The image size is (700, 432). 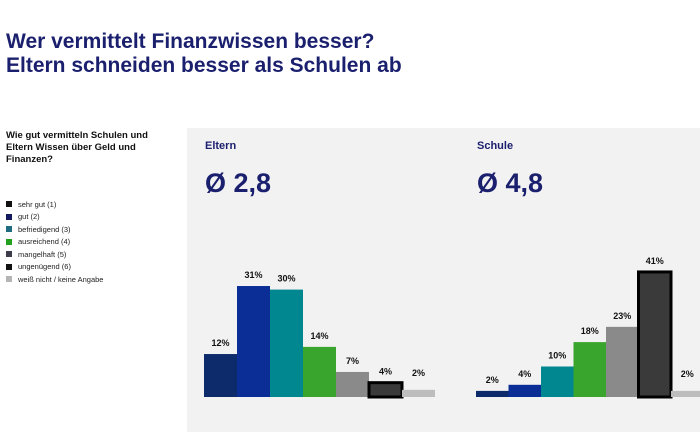 I want to click on legend-item: mangelhaft (5), so click(x=54, y=254).